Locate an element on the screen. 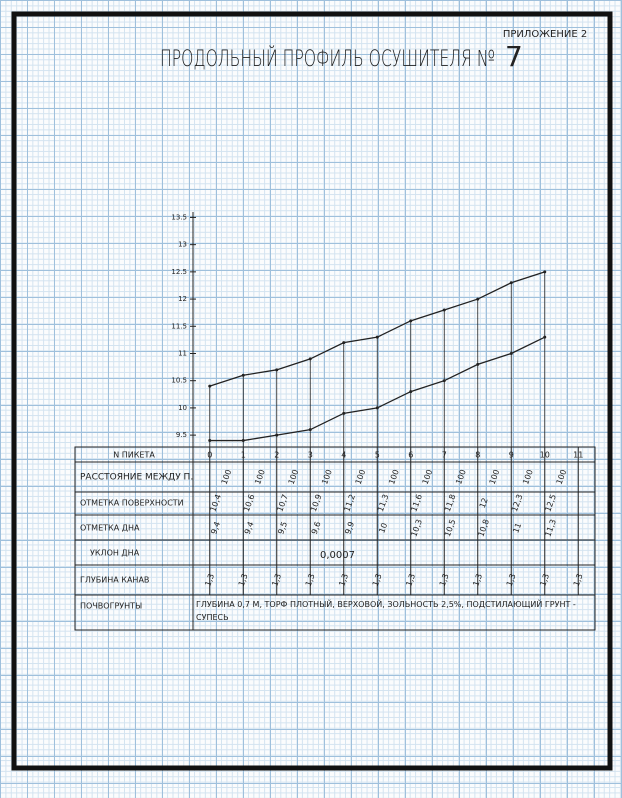 The width and height of the screenshot is (622, 798). x-tick-label: 0 is located at coordinates (209, 455).